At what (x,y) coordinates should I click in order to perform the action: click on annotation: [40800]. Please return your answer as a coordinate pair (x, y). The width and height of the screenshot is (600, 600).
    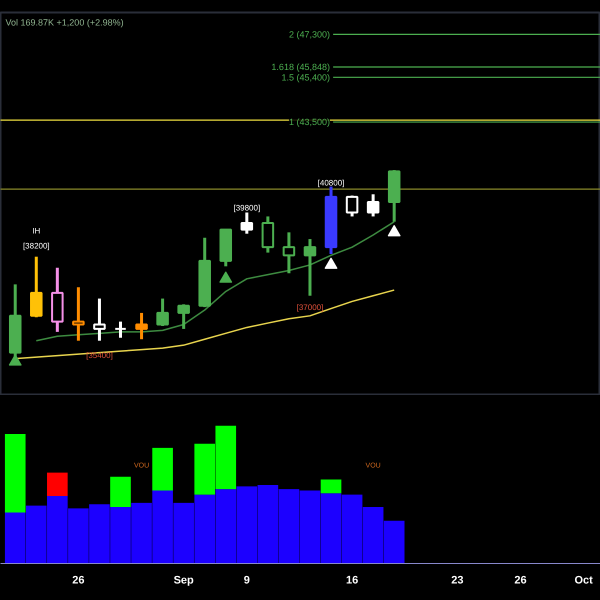
    Looking at the image, I should click on (331, 183).